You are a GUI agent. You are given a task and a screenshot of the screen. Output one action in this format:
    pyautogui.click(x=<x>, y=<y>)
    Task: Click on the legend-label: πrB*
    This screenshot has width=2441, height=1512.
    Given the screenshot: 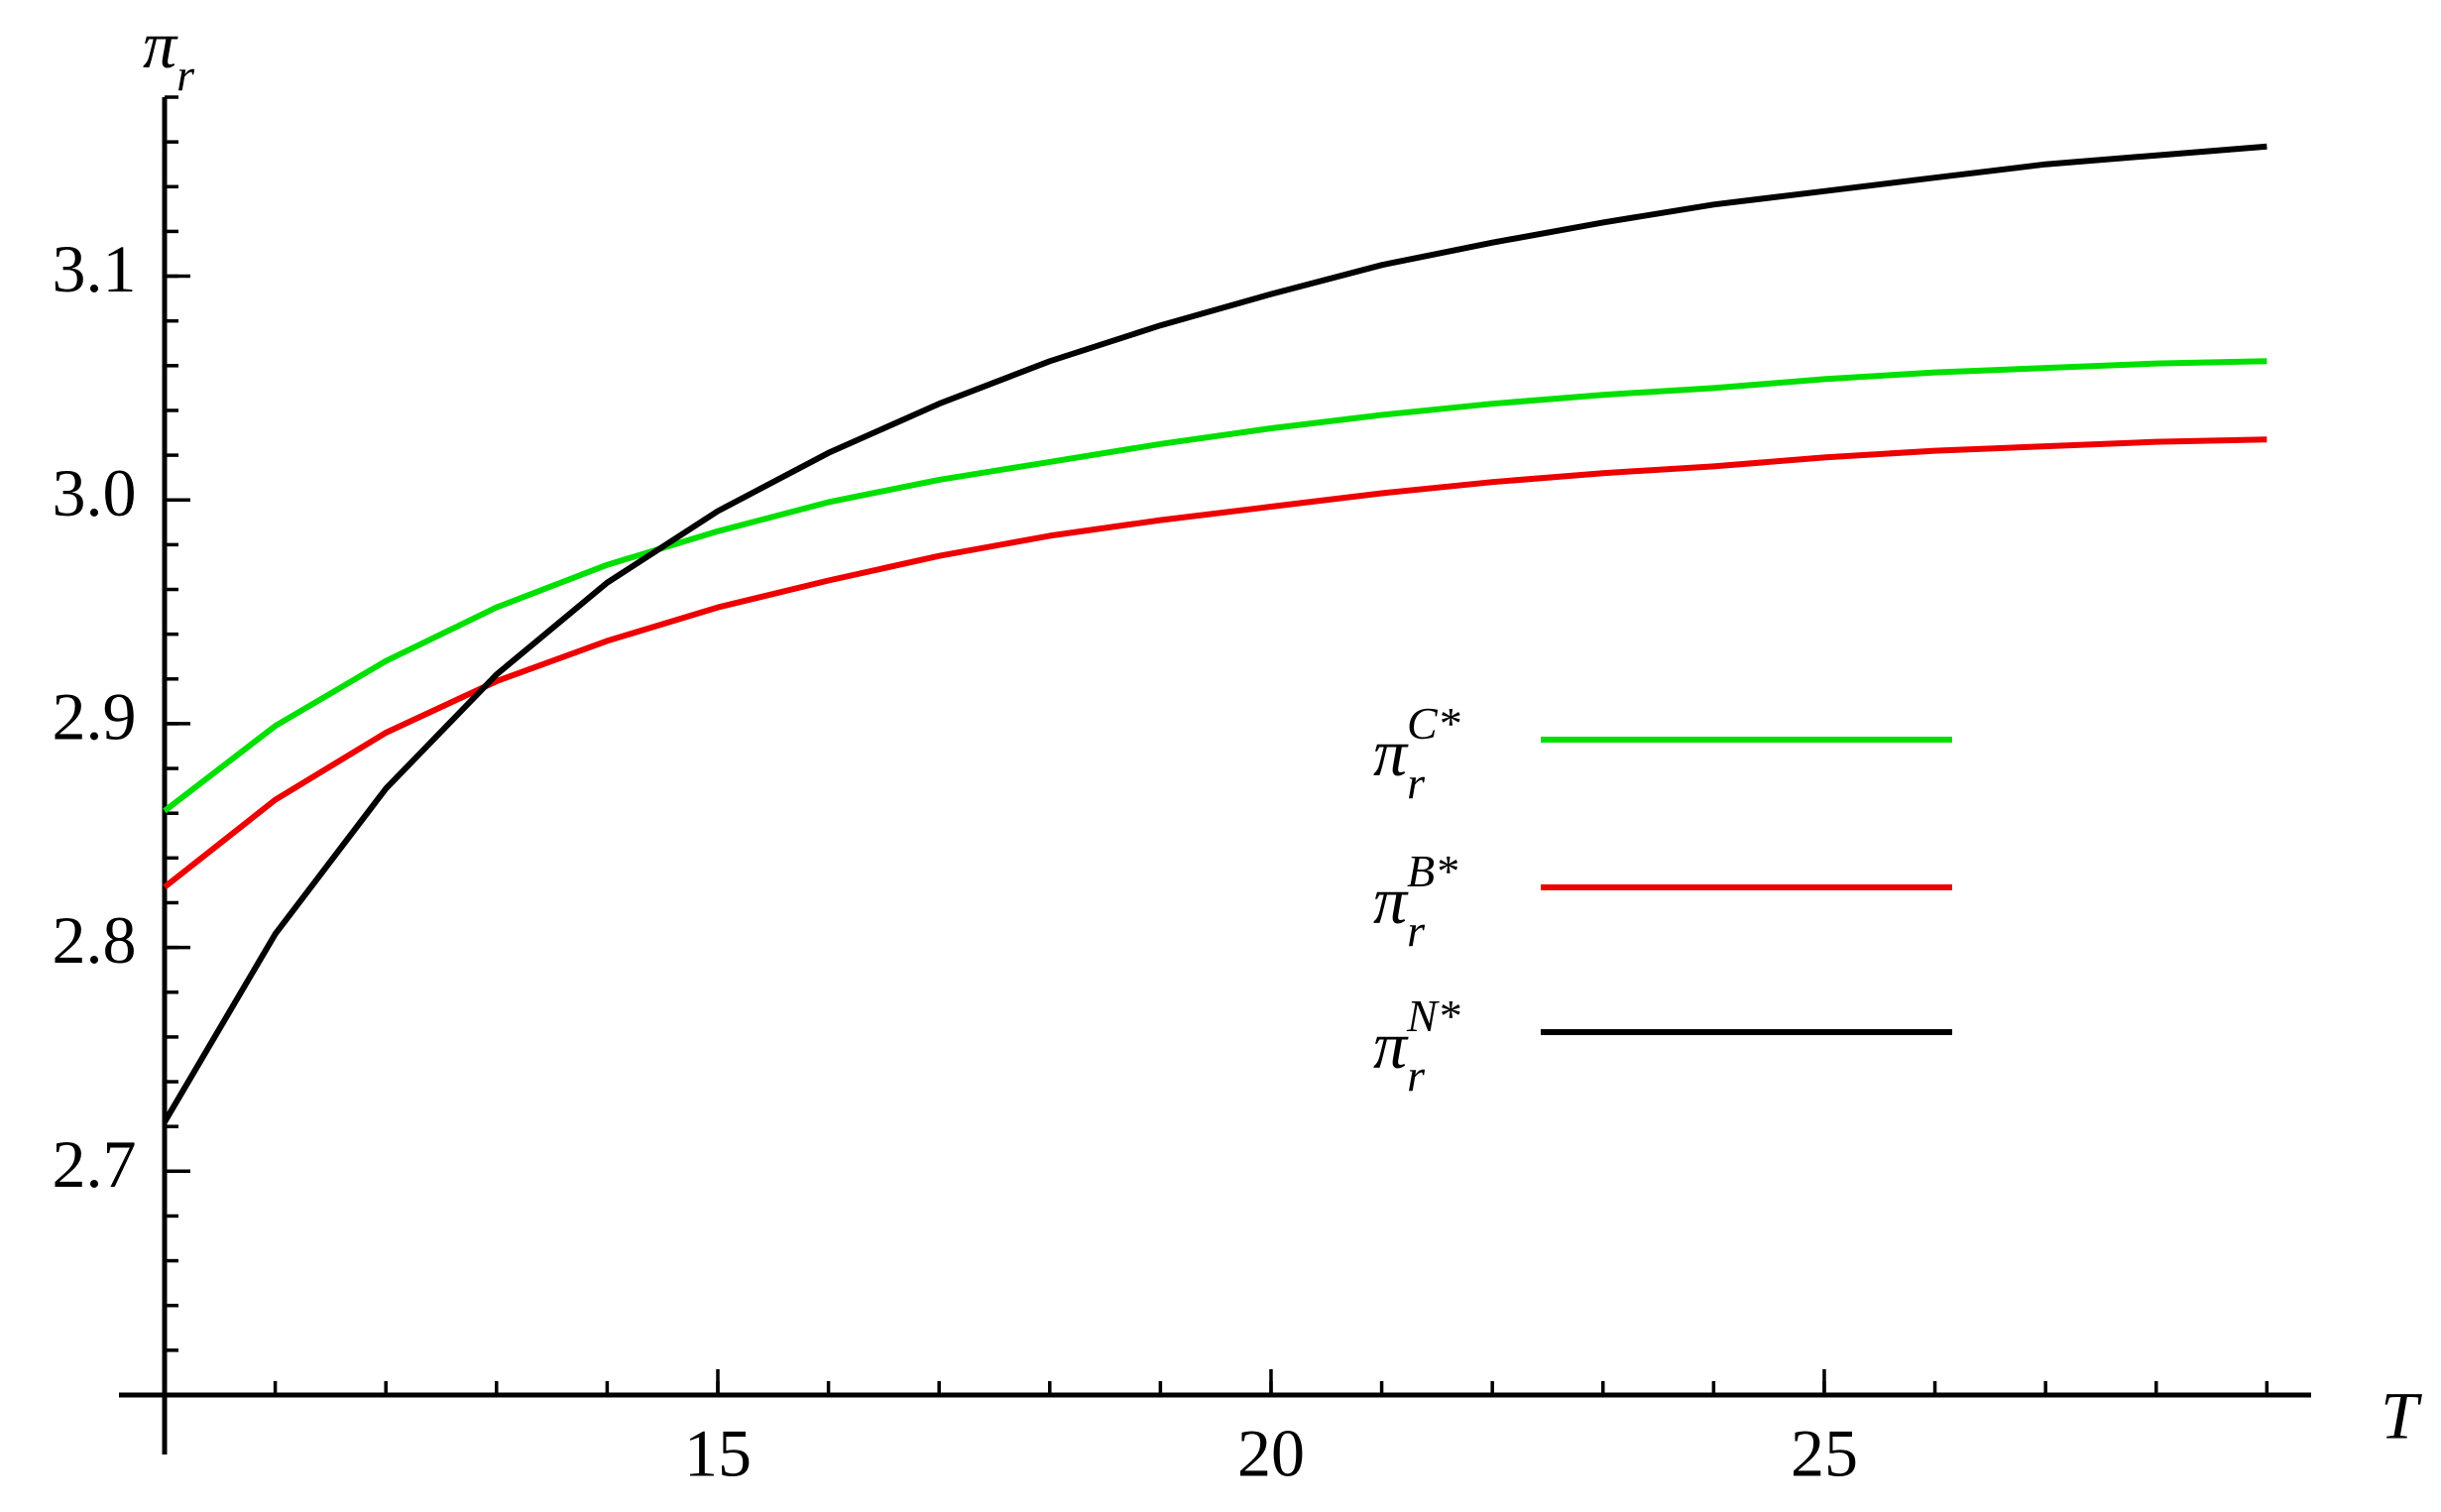 What is the action you would take?
    pyautogui.click(x=1415, y=901)
    